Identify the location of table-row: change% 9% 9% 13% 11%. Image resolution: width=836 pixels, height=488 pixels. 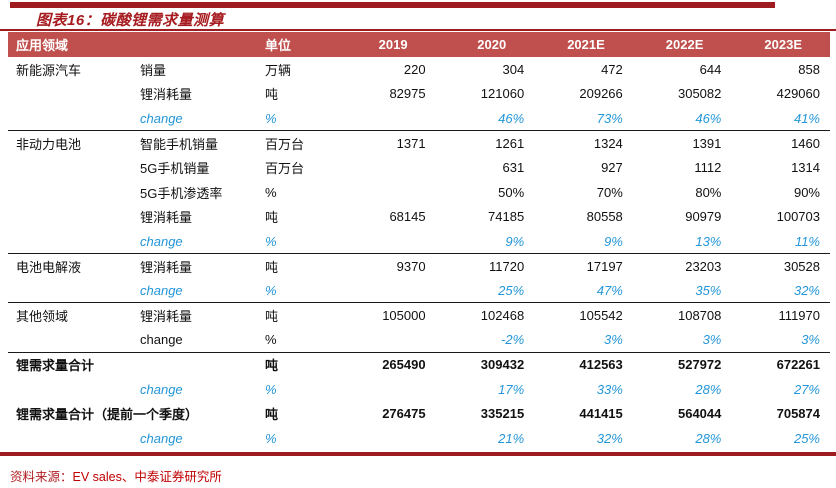
(419, 242).